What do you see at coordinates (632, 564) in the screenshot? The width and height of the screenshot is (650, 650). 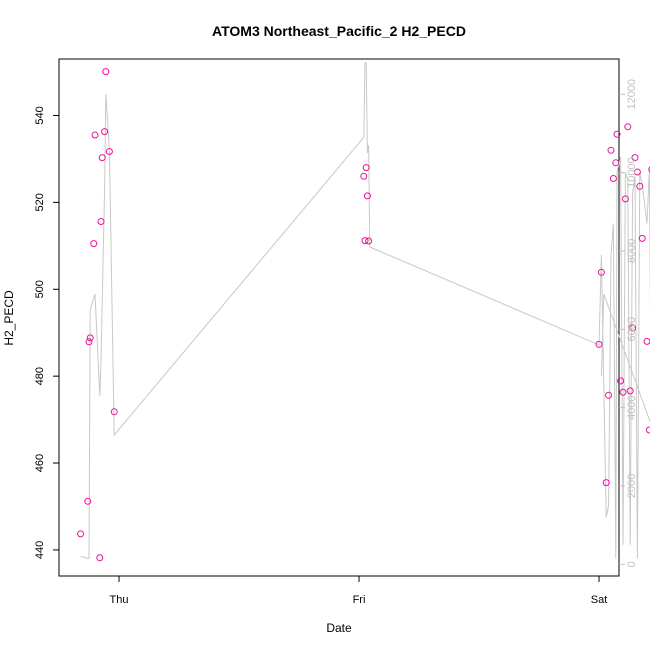 I see `y2-tick-label: 0` at bounding box center [632, 564].